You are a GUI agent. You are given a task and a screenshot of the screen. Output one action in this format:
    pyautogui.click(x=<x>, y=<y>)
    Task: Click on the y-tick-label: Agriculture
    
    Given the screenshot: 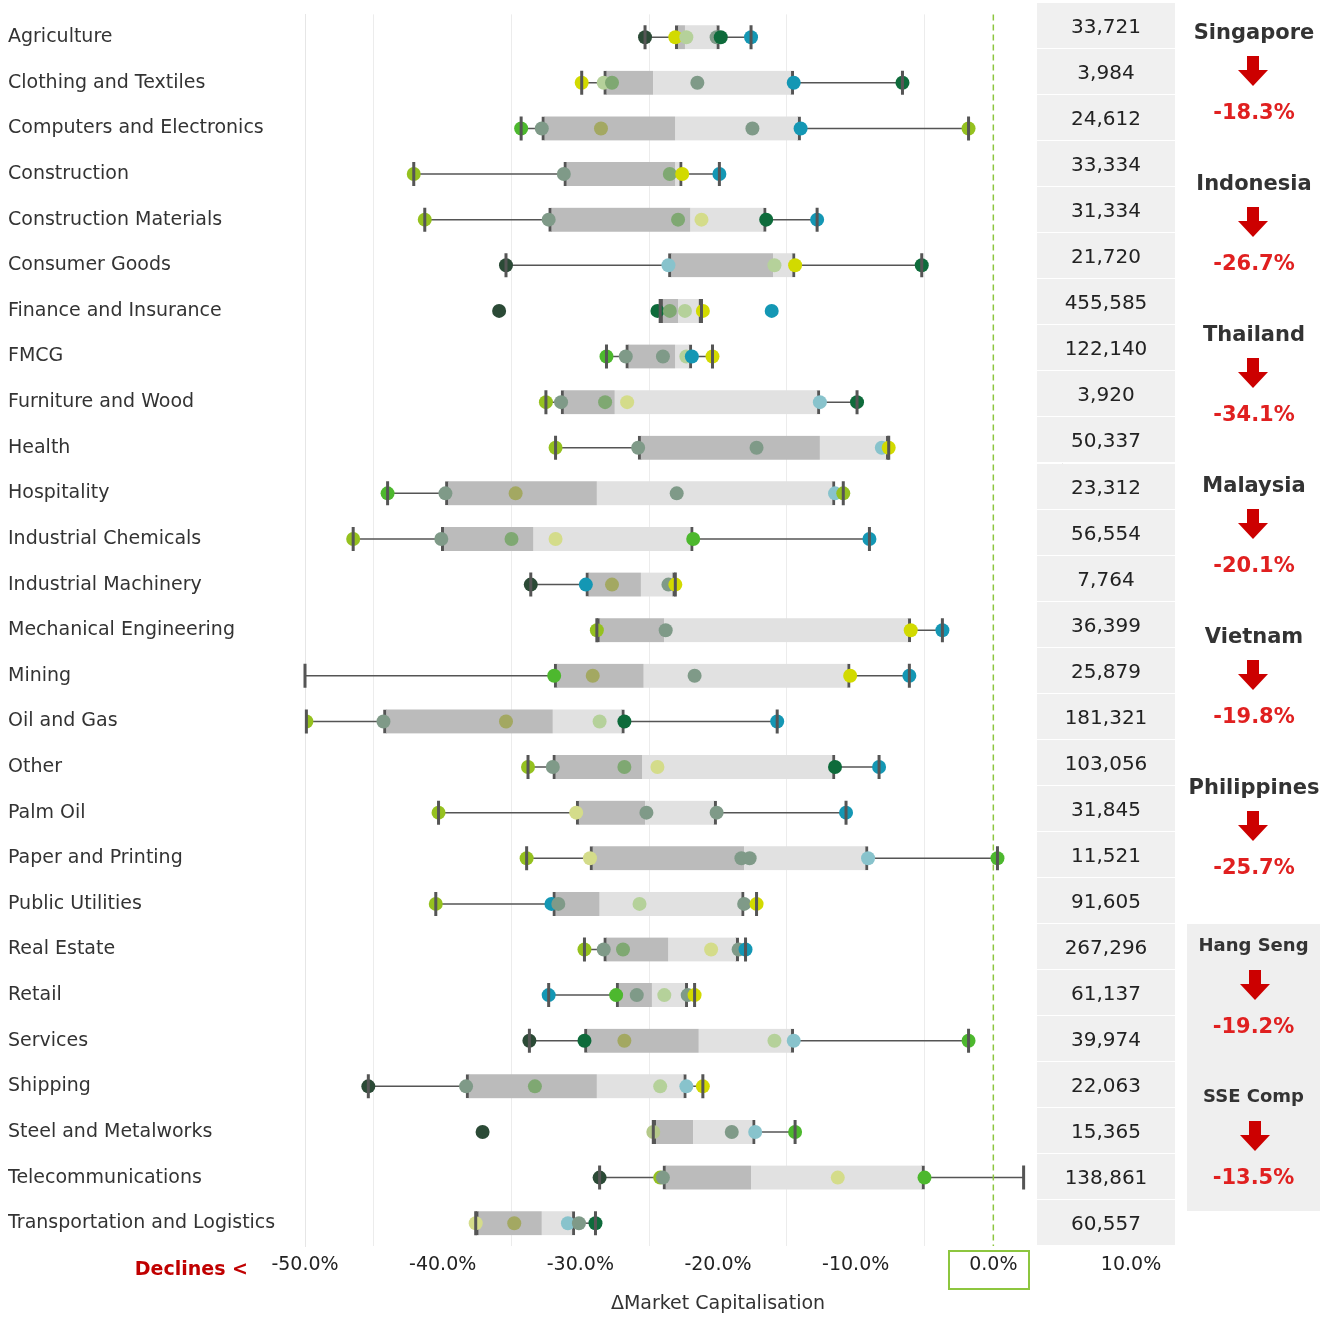 What is the action you would take?
    pyautogui.click(x=60, y=35)
    